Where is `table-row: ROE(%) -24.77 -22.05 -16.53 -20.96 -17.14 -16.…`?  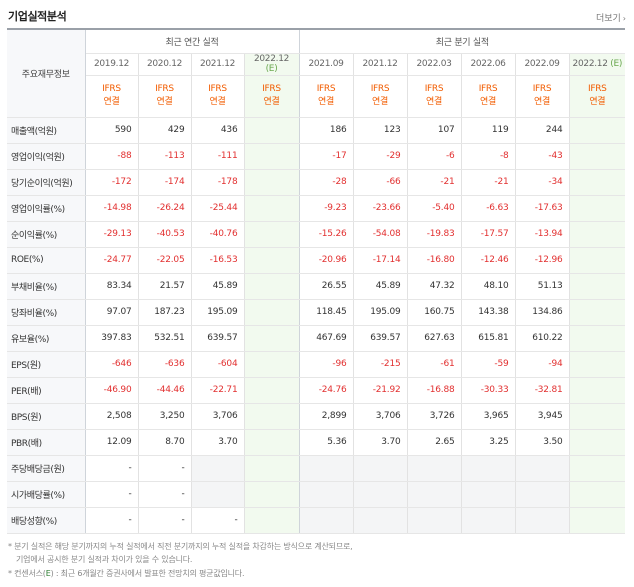
table-row: ROE(%) -24.77 -22.05 -16.53 -20.96 -17.14 -16.… is located at coordinates (316, 260).